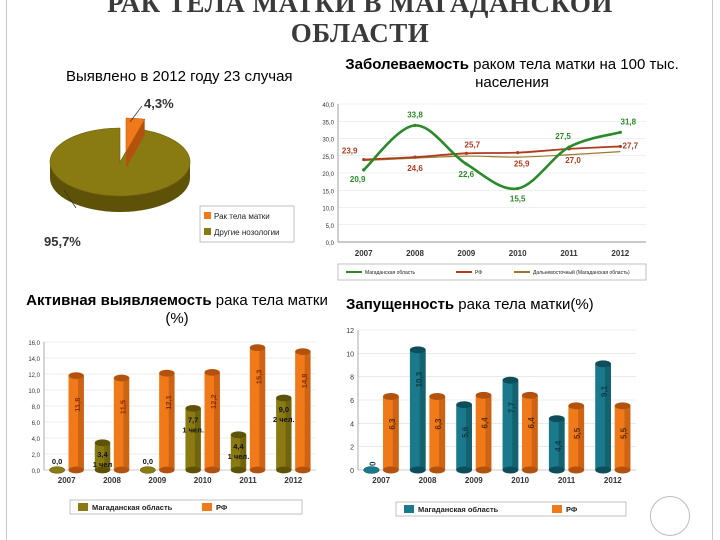  What do you see at coordinates (409, 509) in the screenshot?
I see `bar2-legend-swatch` at bounding box center [409, 509].